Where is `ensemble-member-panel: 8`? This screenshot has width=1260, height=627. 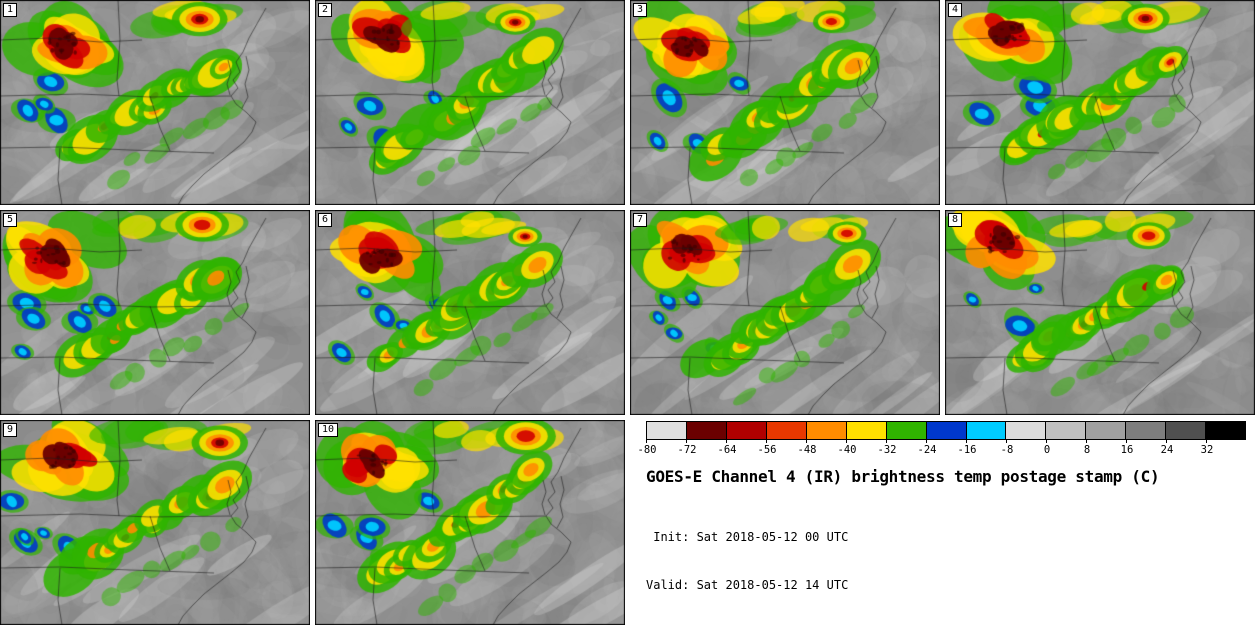
ensemble-member-panel: 8 is located at coordinates (1100, 312).